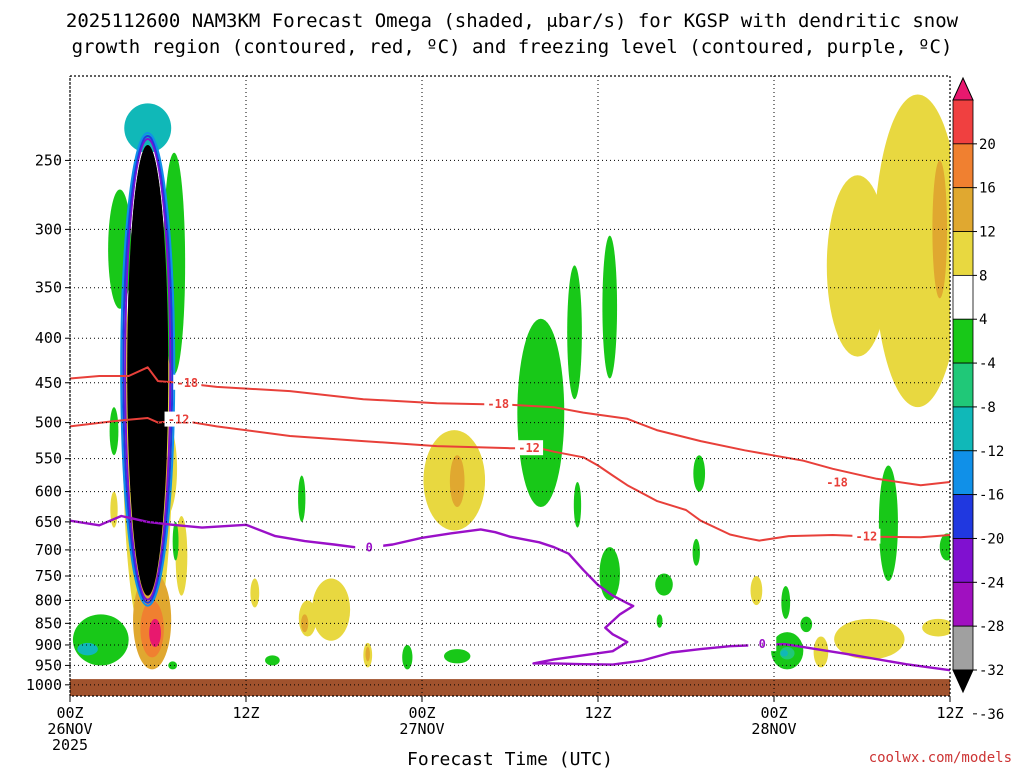 The height and width of the screenshot is (768, 1024). I want to click on omega-cell-cell-green-right-upper, so click(174, 263).